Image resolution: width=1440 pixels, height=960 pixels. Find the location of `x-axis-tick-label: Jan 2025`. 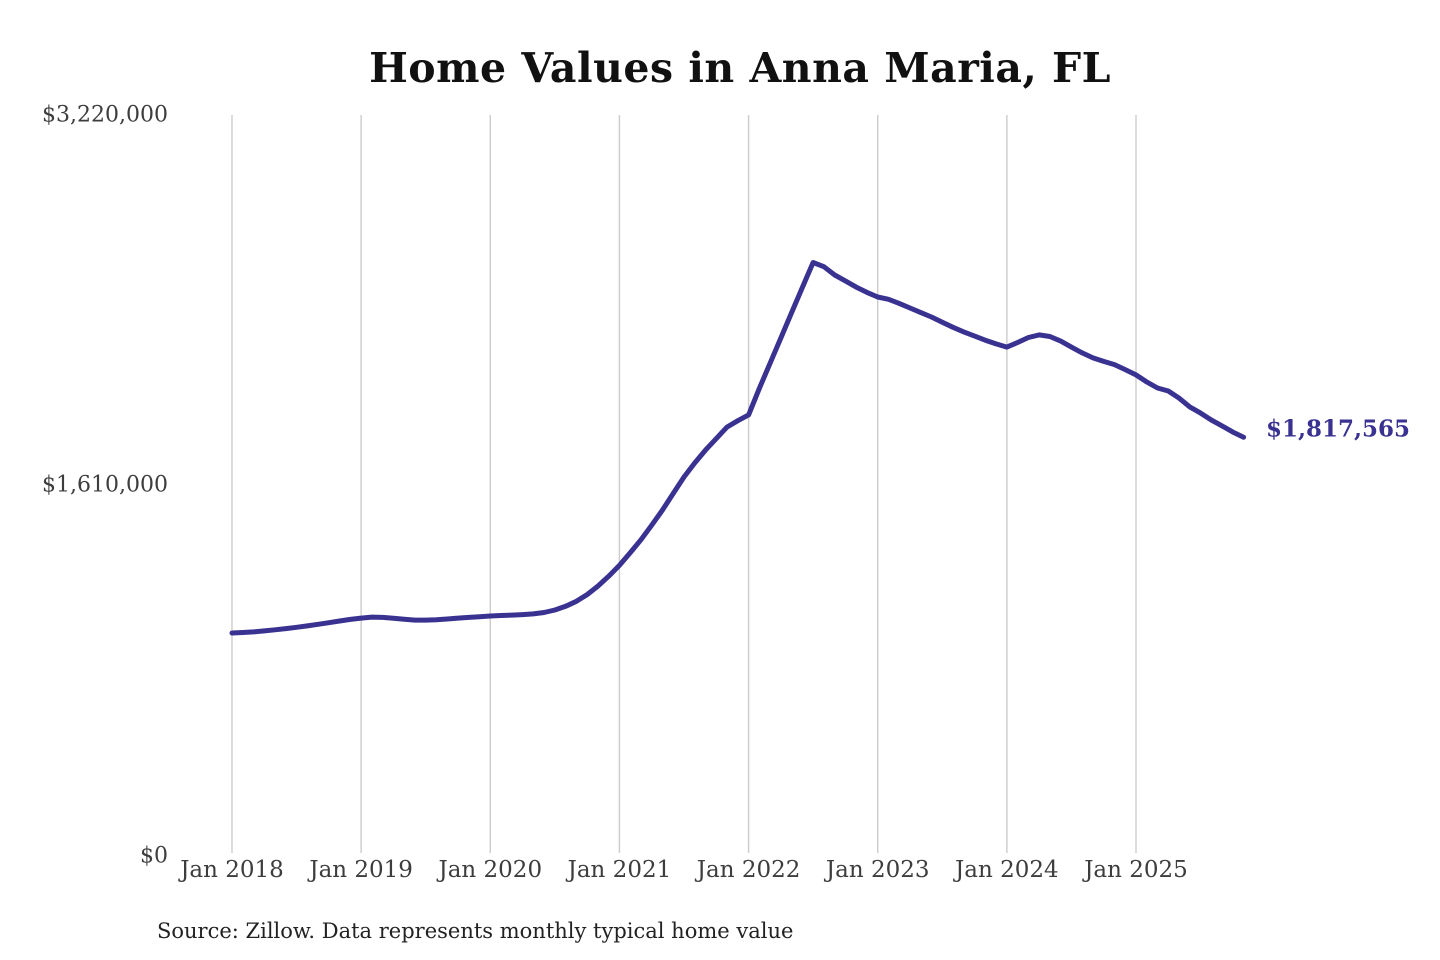

x-axis-tick-label: Jan 2025 is located at coordinates (1136, 870).